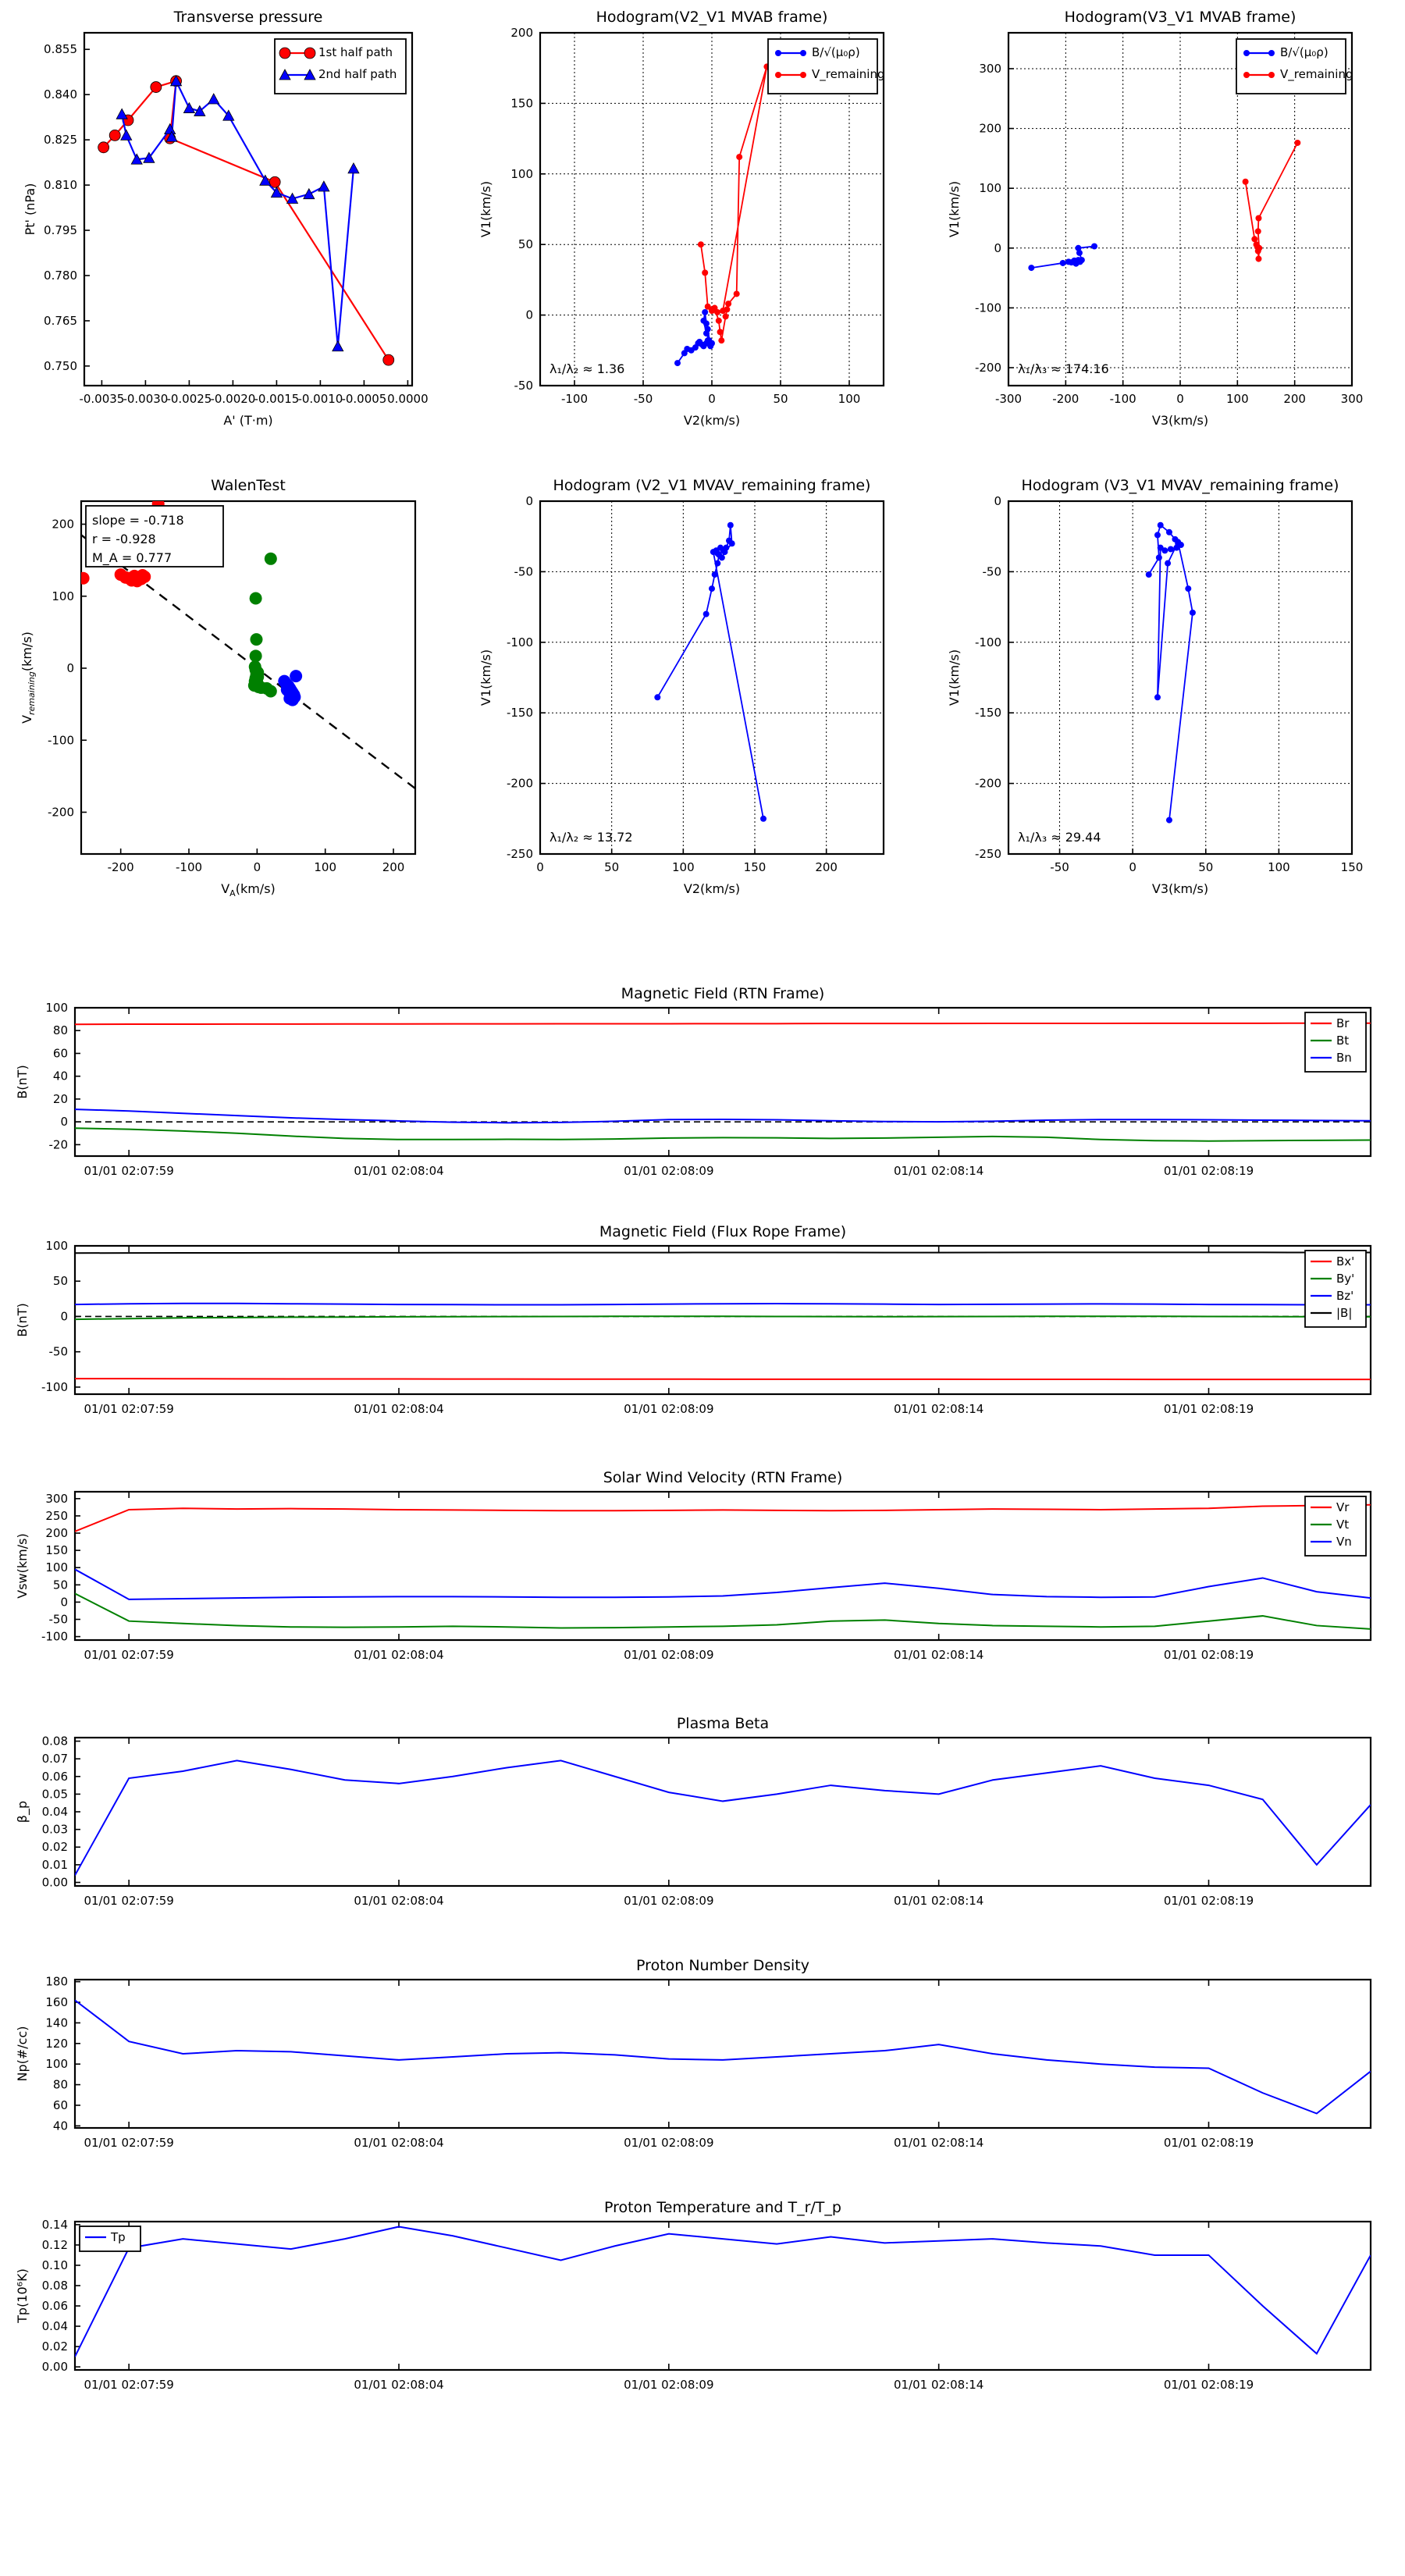 The width and height of the screenshot is (1405, 2576). I want to click on y-tick-label: 100, so click(56, 1008).